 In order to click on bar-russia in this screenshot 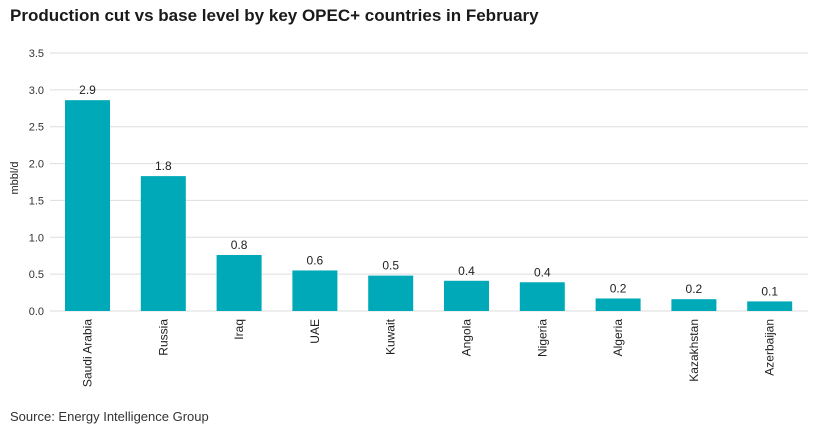, I will do `click(163, 243)`.